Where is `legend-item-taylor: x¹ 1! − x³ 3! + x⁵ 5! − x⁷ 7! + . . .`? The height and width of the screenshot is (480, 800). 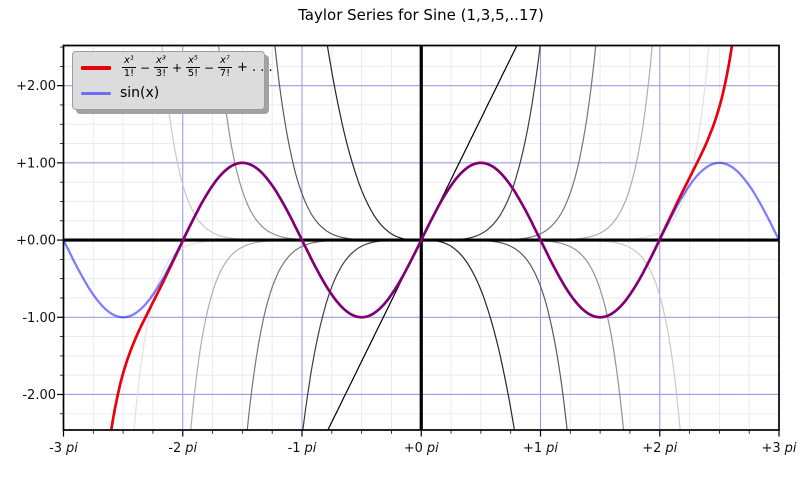 legend-item-taylor: x¹ 1! − x³ 3! + x⁵ 5! − x⁷ 7! + . . . is located at coordinates (177, 68).